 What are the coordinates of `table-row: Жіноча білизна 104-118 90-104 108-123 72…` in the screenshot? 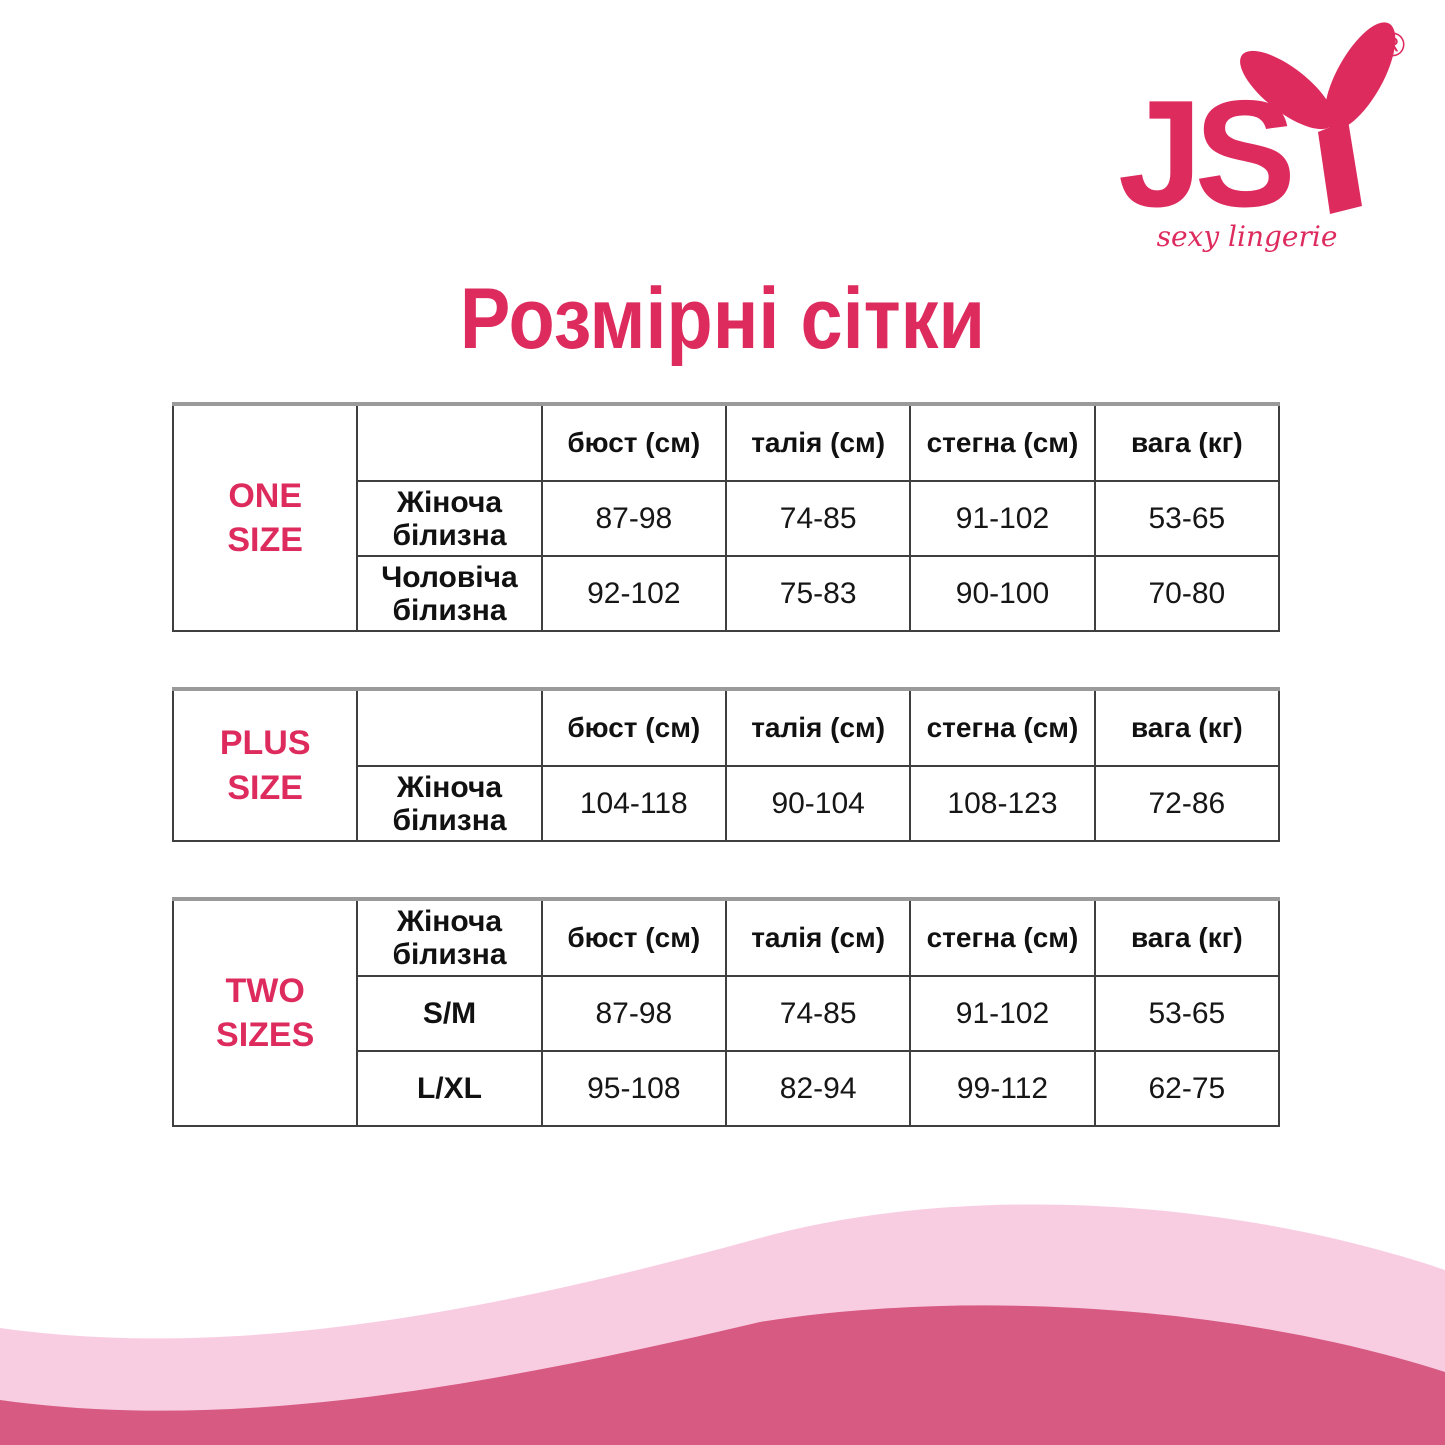 It's located at (727, 803).